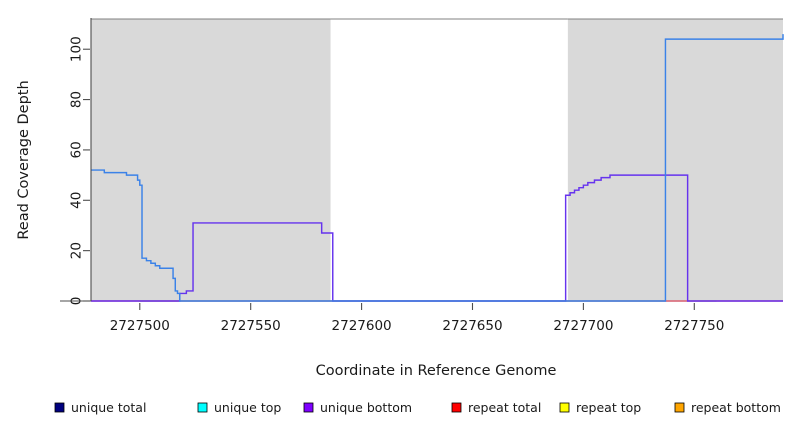 This screenshot has width=792, height=432. I want to click on y-tick-label-3: 60, so click(77, 149).